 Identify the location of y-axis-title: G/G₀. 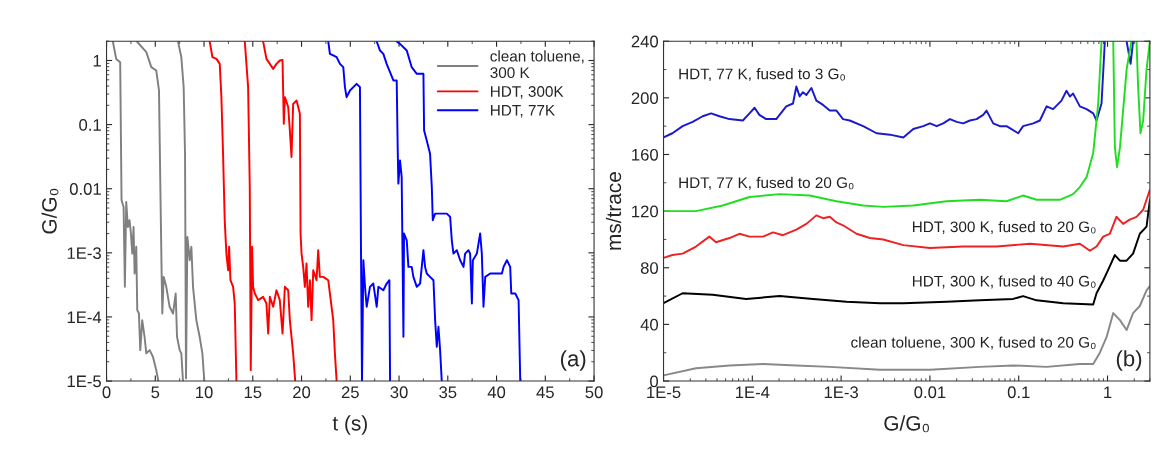
(50, 211).